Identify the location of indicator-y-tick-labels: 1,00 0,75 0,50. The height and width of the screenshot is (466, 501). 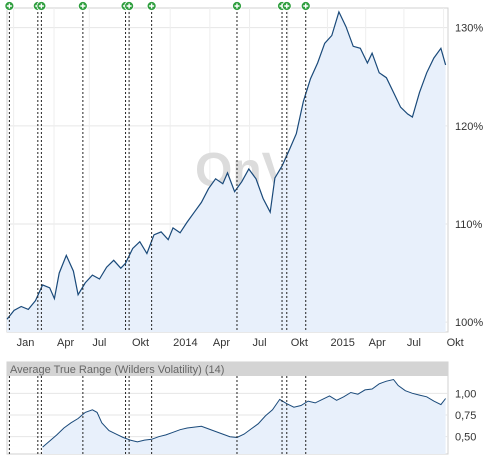
(465, 415).